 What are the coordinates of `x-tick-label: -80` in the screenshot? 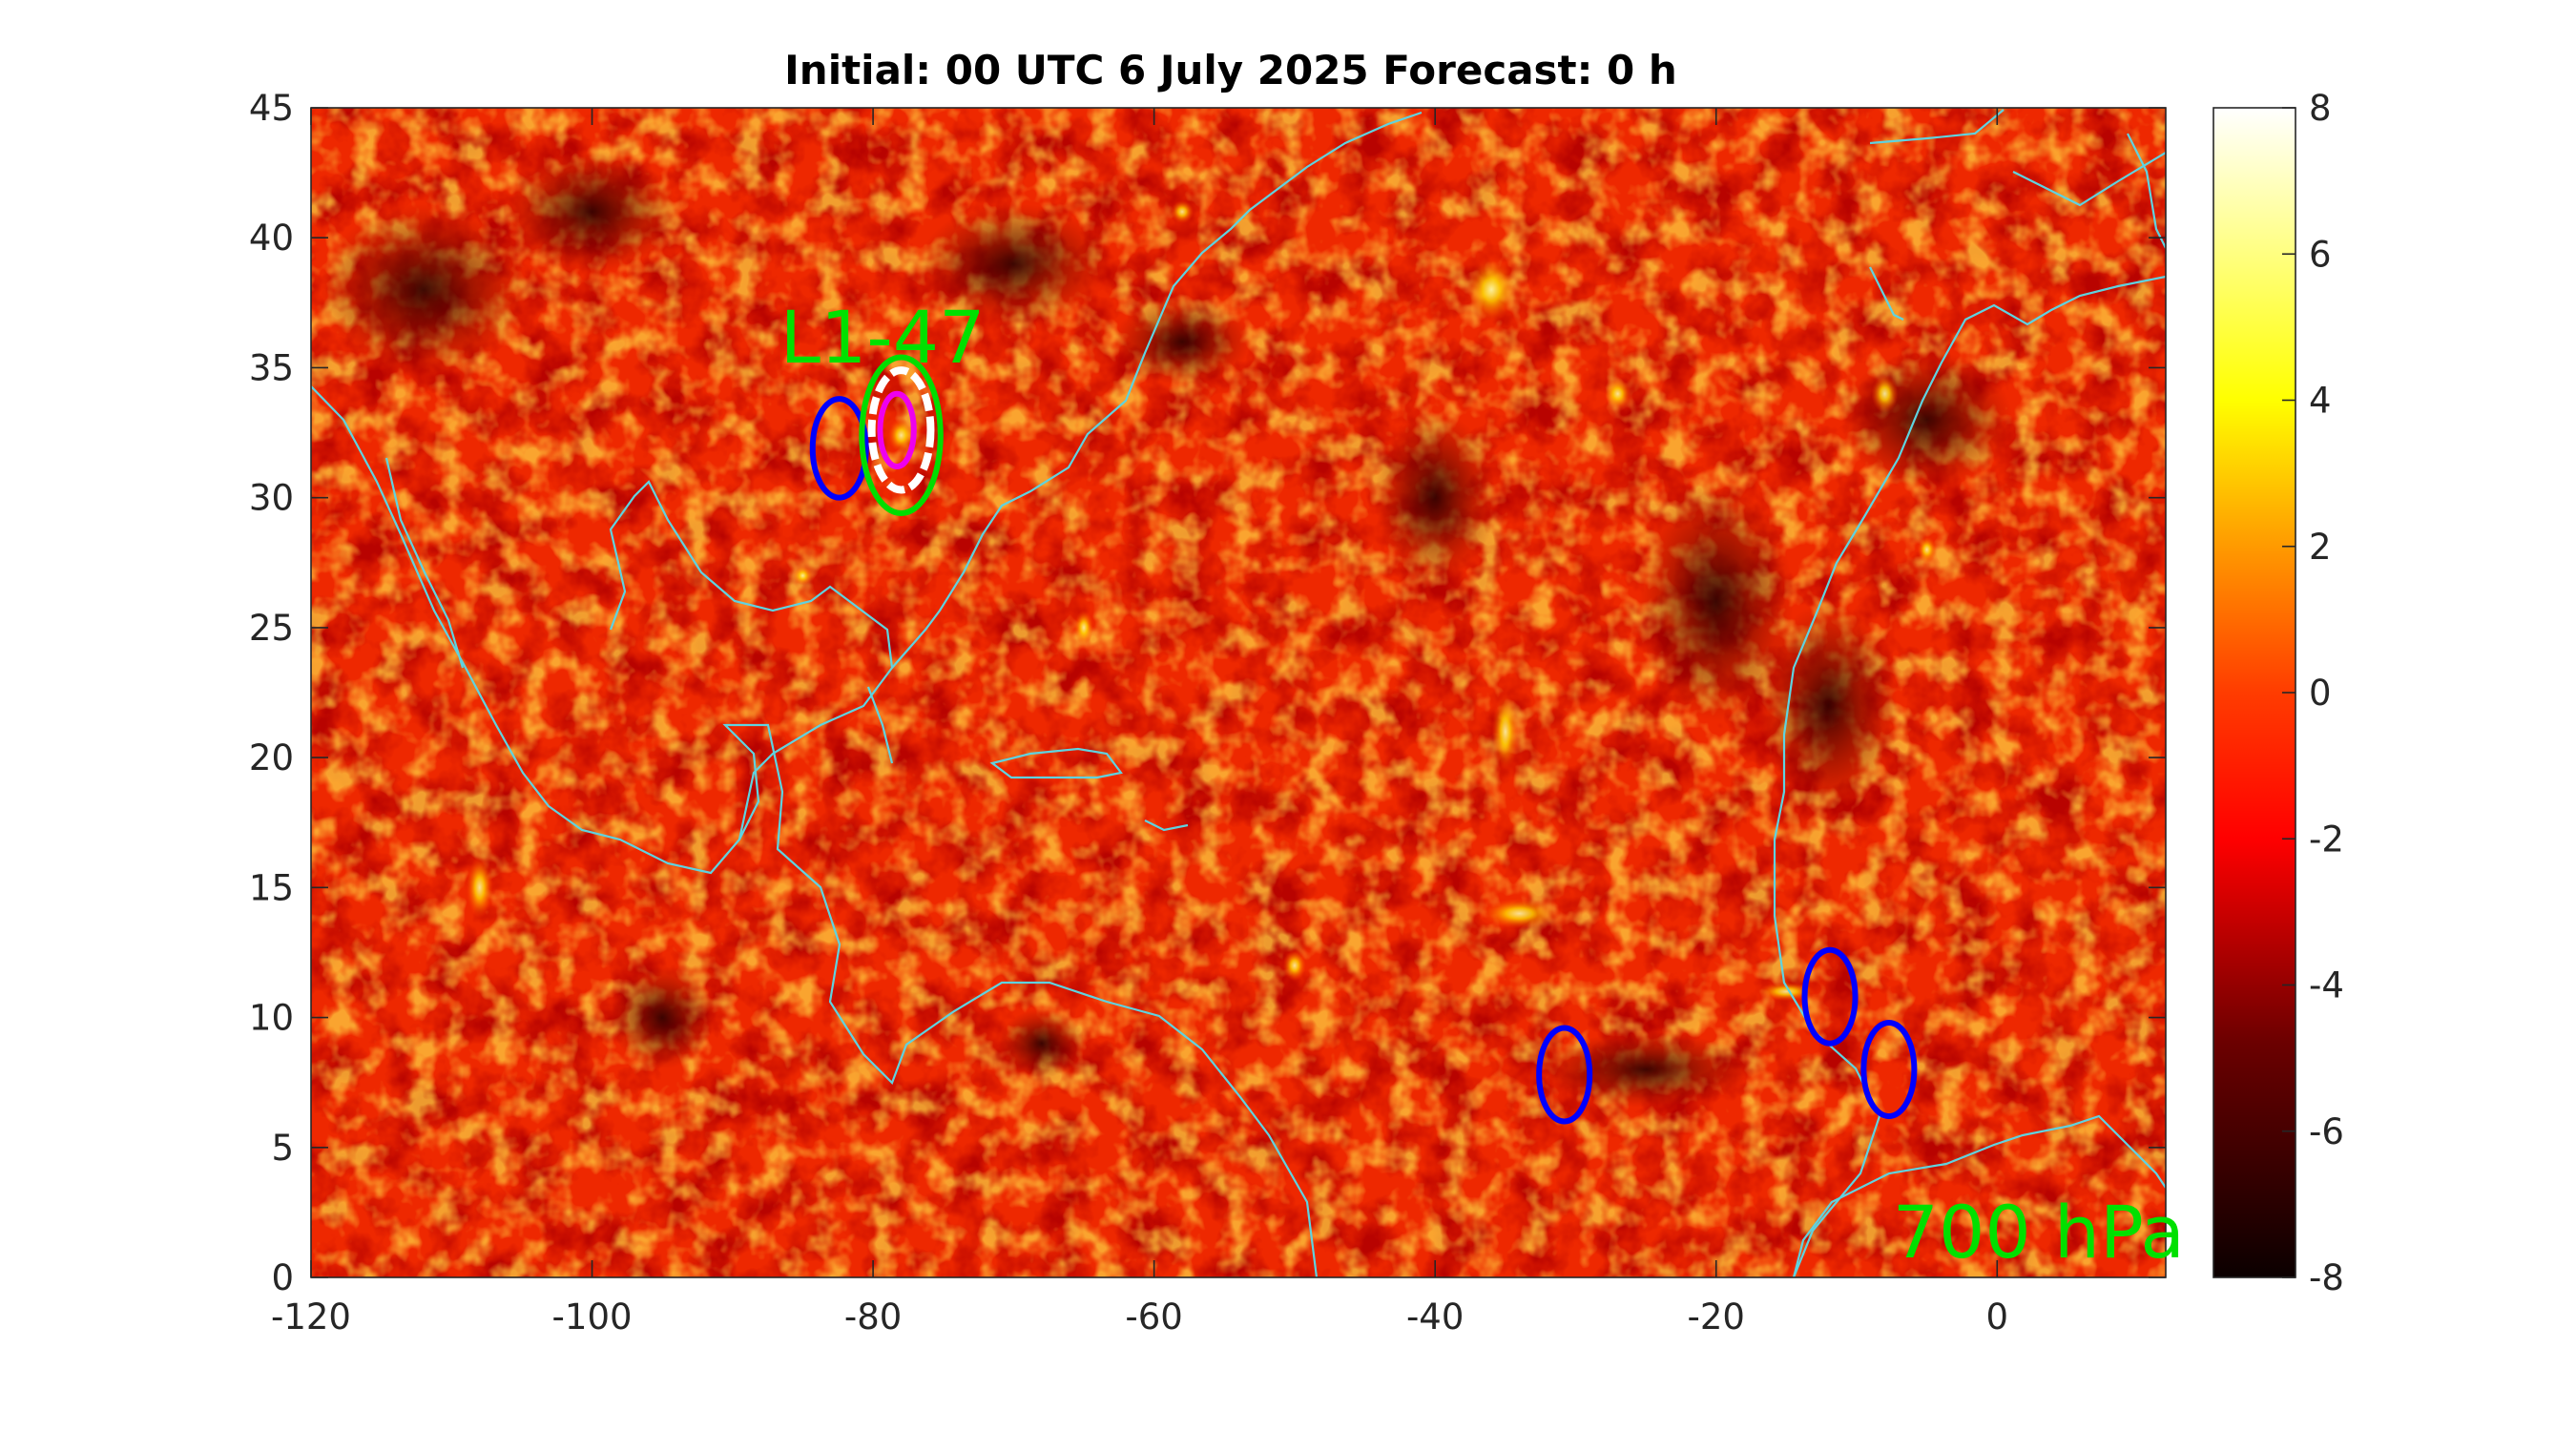 It's located at (873, 1317).